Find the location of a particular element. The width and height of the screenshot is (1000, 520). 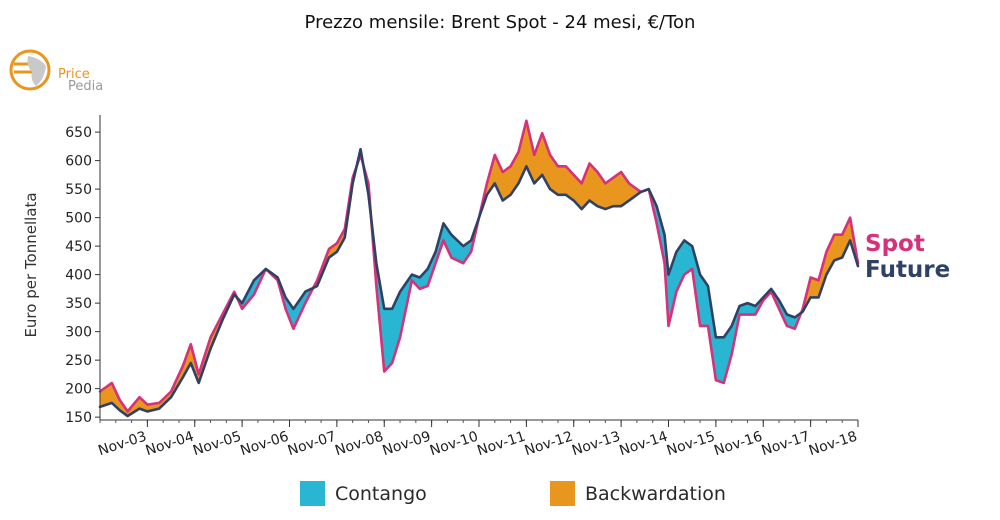

y-tick-label: 500 is located at coordinates (78, 219).